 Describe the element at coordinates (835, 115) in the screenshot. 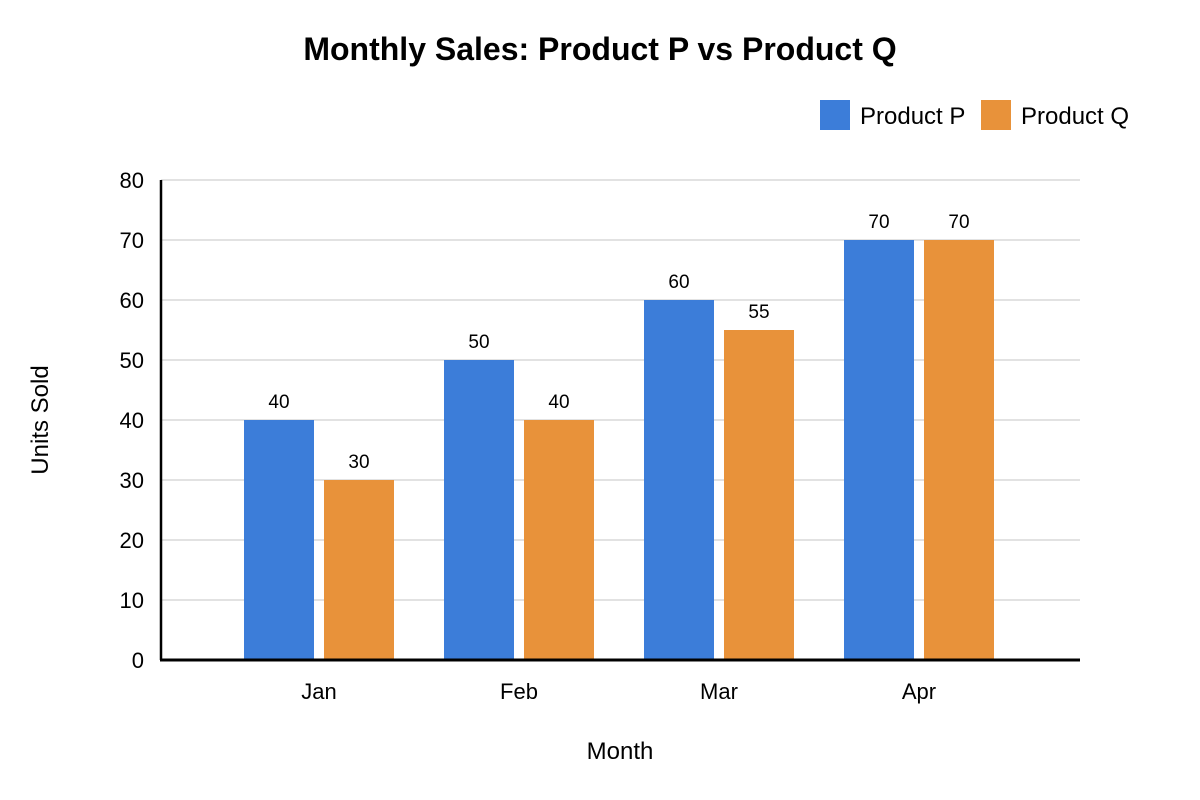

I see `legend-swatch-product-p` at that location.